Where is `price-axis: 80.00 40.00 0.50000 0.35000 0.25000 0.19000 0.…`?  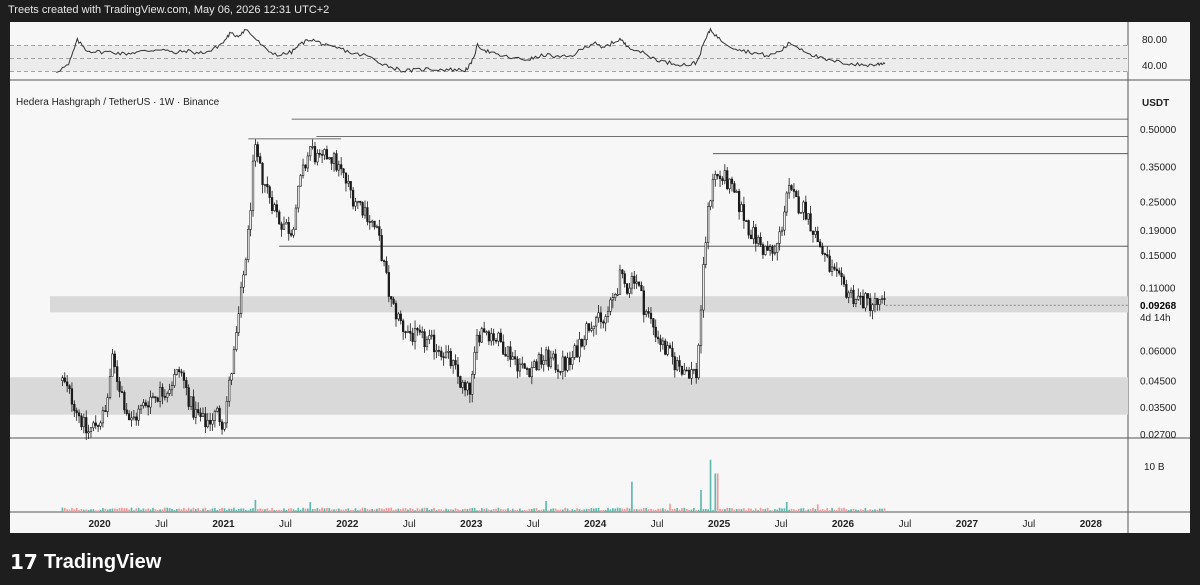
price-axis: 80.00 40.00 0.50000 0.35000 0.25000 0.19000 0.… is located at coordinates (1158, 238).